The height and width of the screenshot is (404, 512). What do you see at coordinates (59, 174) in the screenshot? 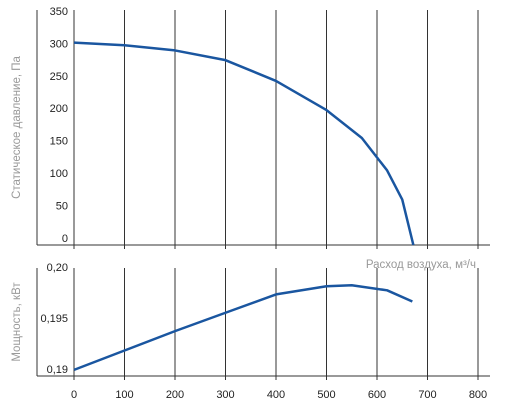
I see `y-tick-label: 100` at bounding box center [59, 174].